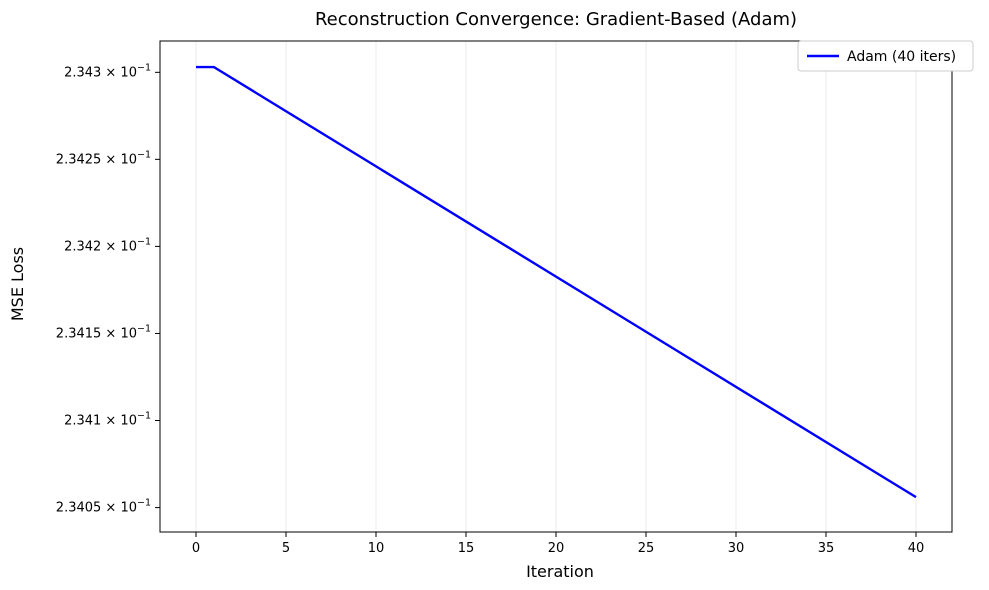 This screenshot has height=590, width=989. Describe the element at coordinates (107, 245) in the screenshot. I see `y-tick-label: 2.342 × 10⁻¹` at that location.